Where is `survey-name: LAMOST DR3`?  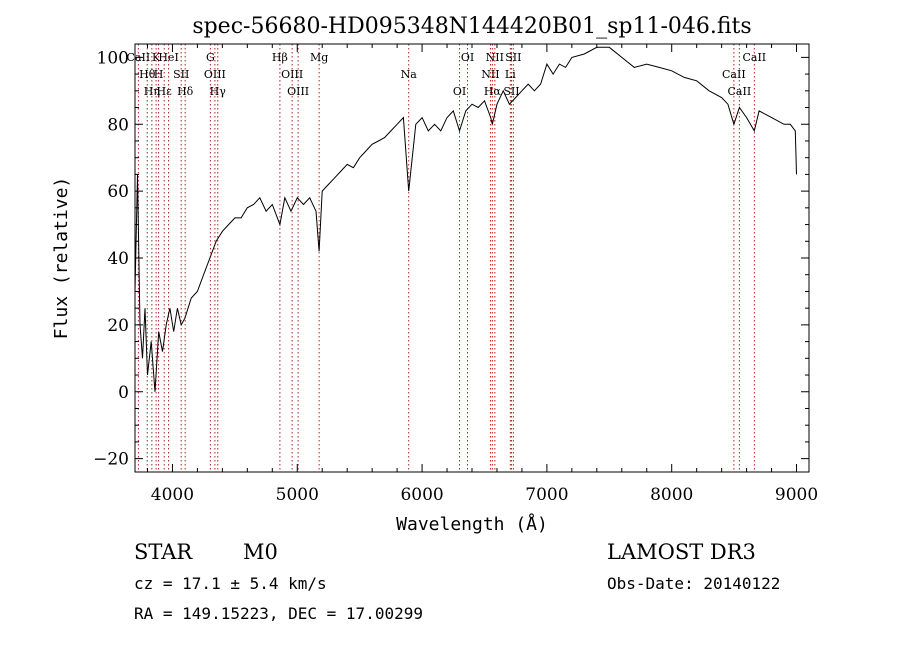 survey-name: LAMOST DR3 is located at coordinates (681, 552).